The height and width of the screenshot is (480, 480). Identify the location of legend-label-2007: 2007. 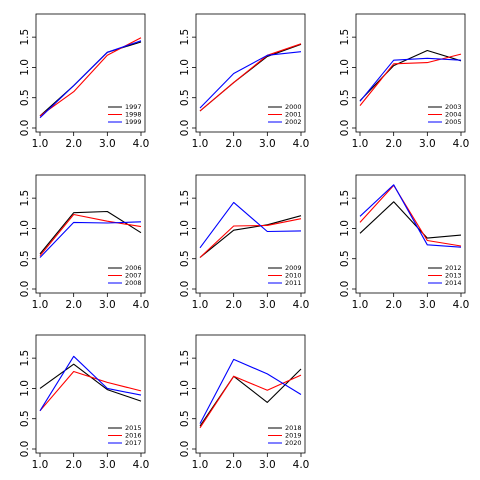
(133, 276).